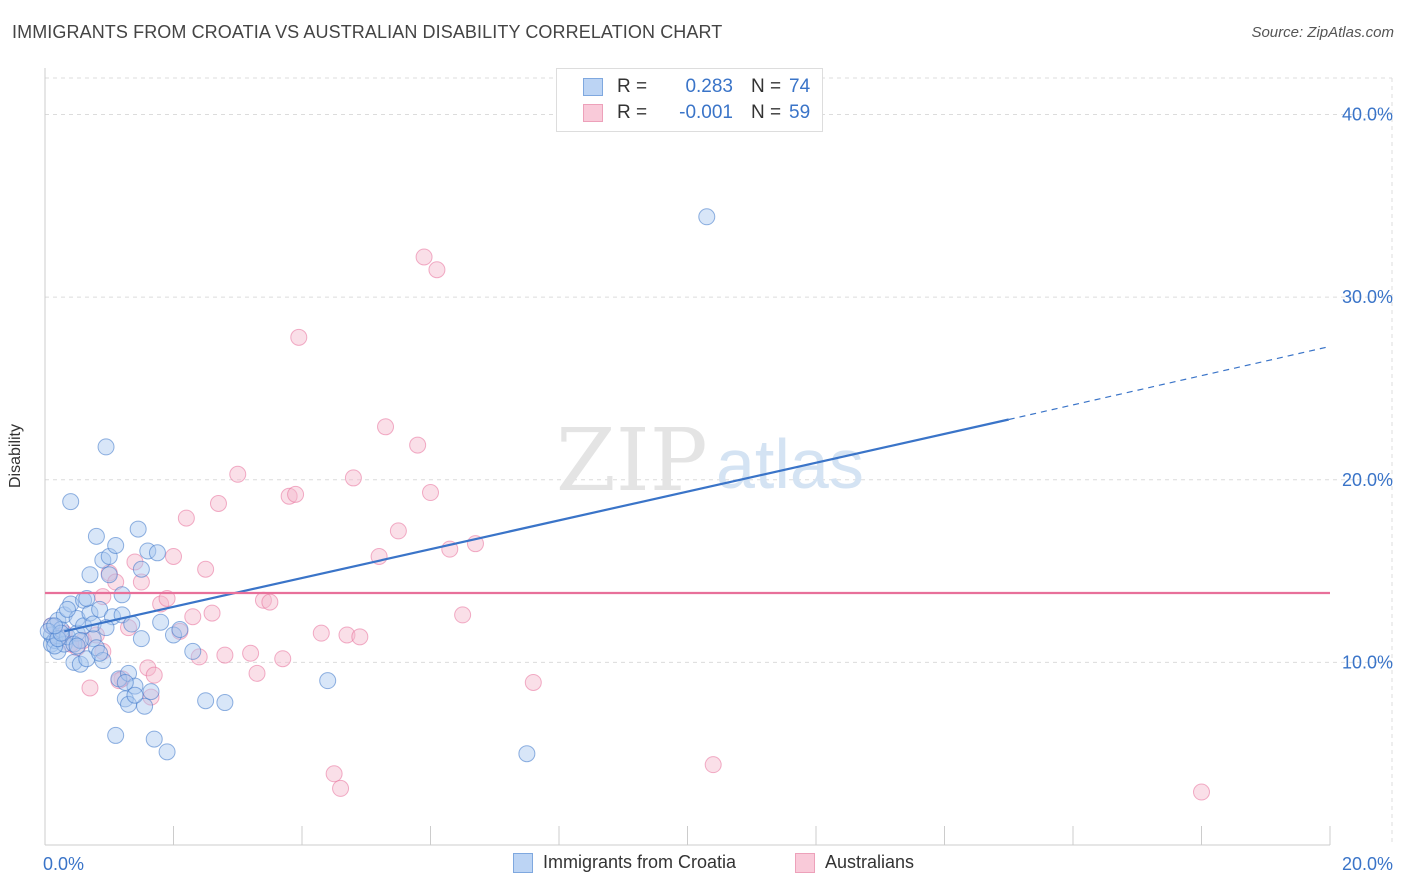  I want to click on croatia-trend-extension, so click(1169, 383).